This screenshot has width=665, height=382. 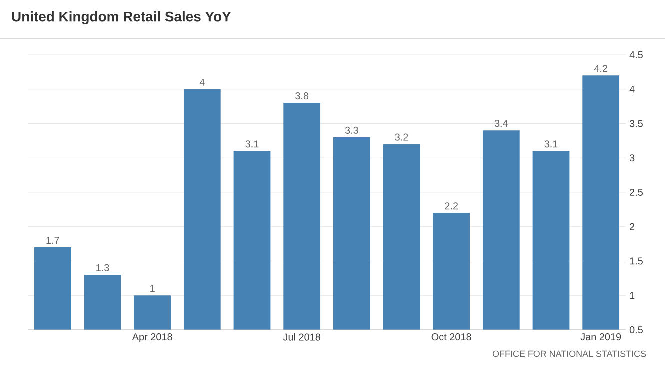 What do you see at coordinates (632, 89) in the screenshot?
I see `y-tick-label: 4` at bounding box center [632, 89].